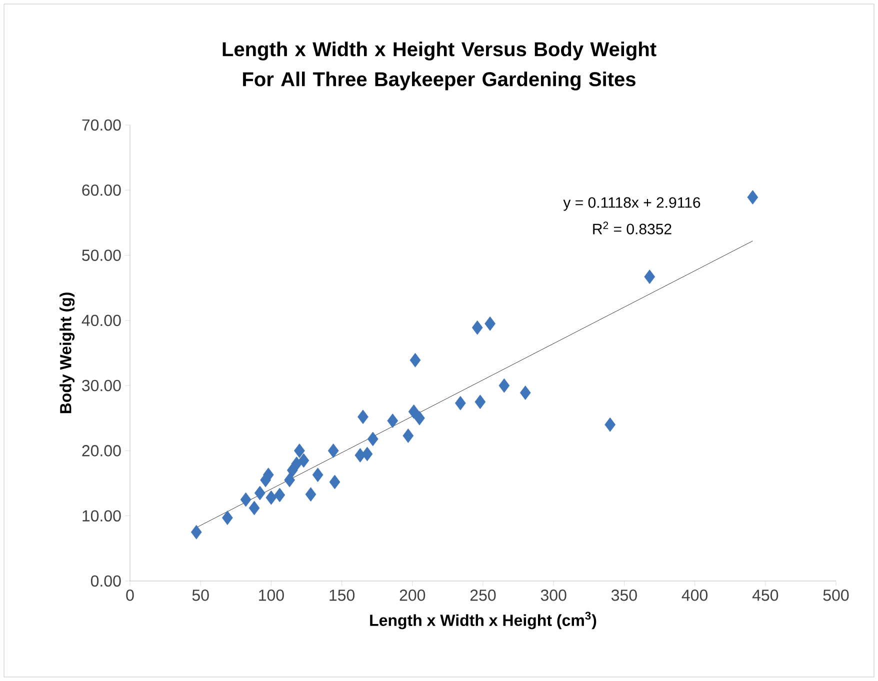 The image size is (878, 681). I want to click on y-tick-label: 40.00, so click(101, 320).